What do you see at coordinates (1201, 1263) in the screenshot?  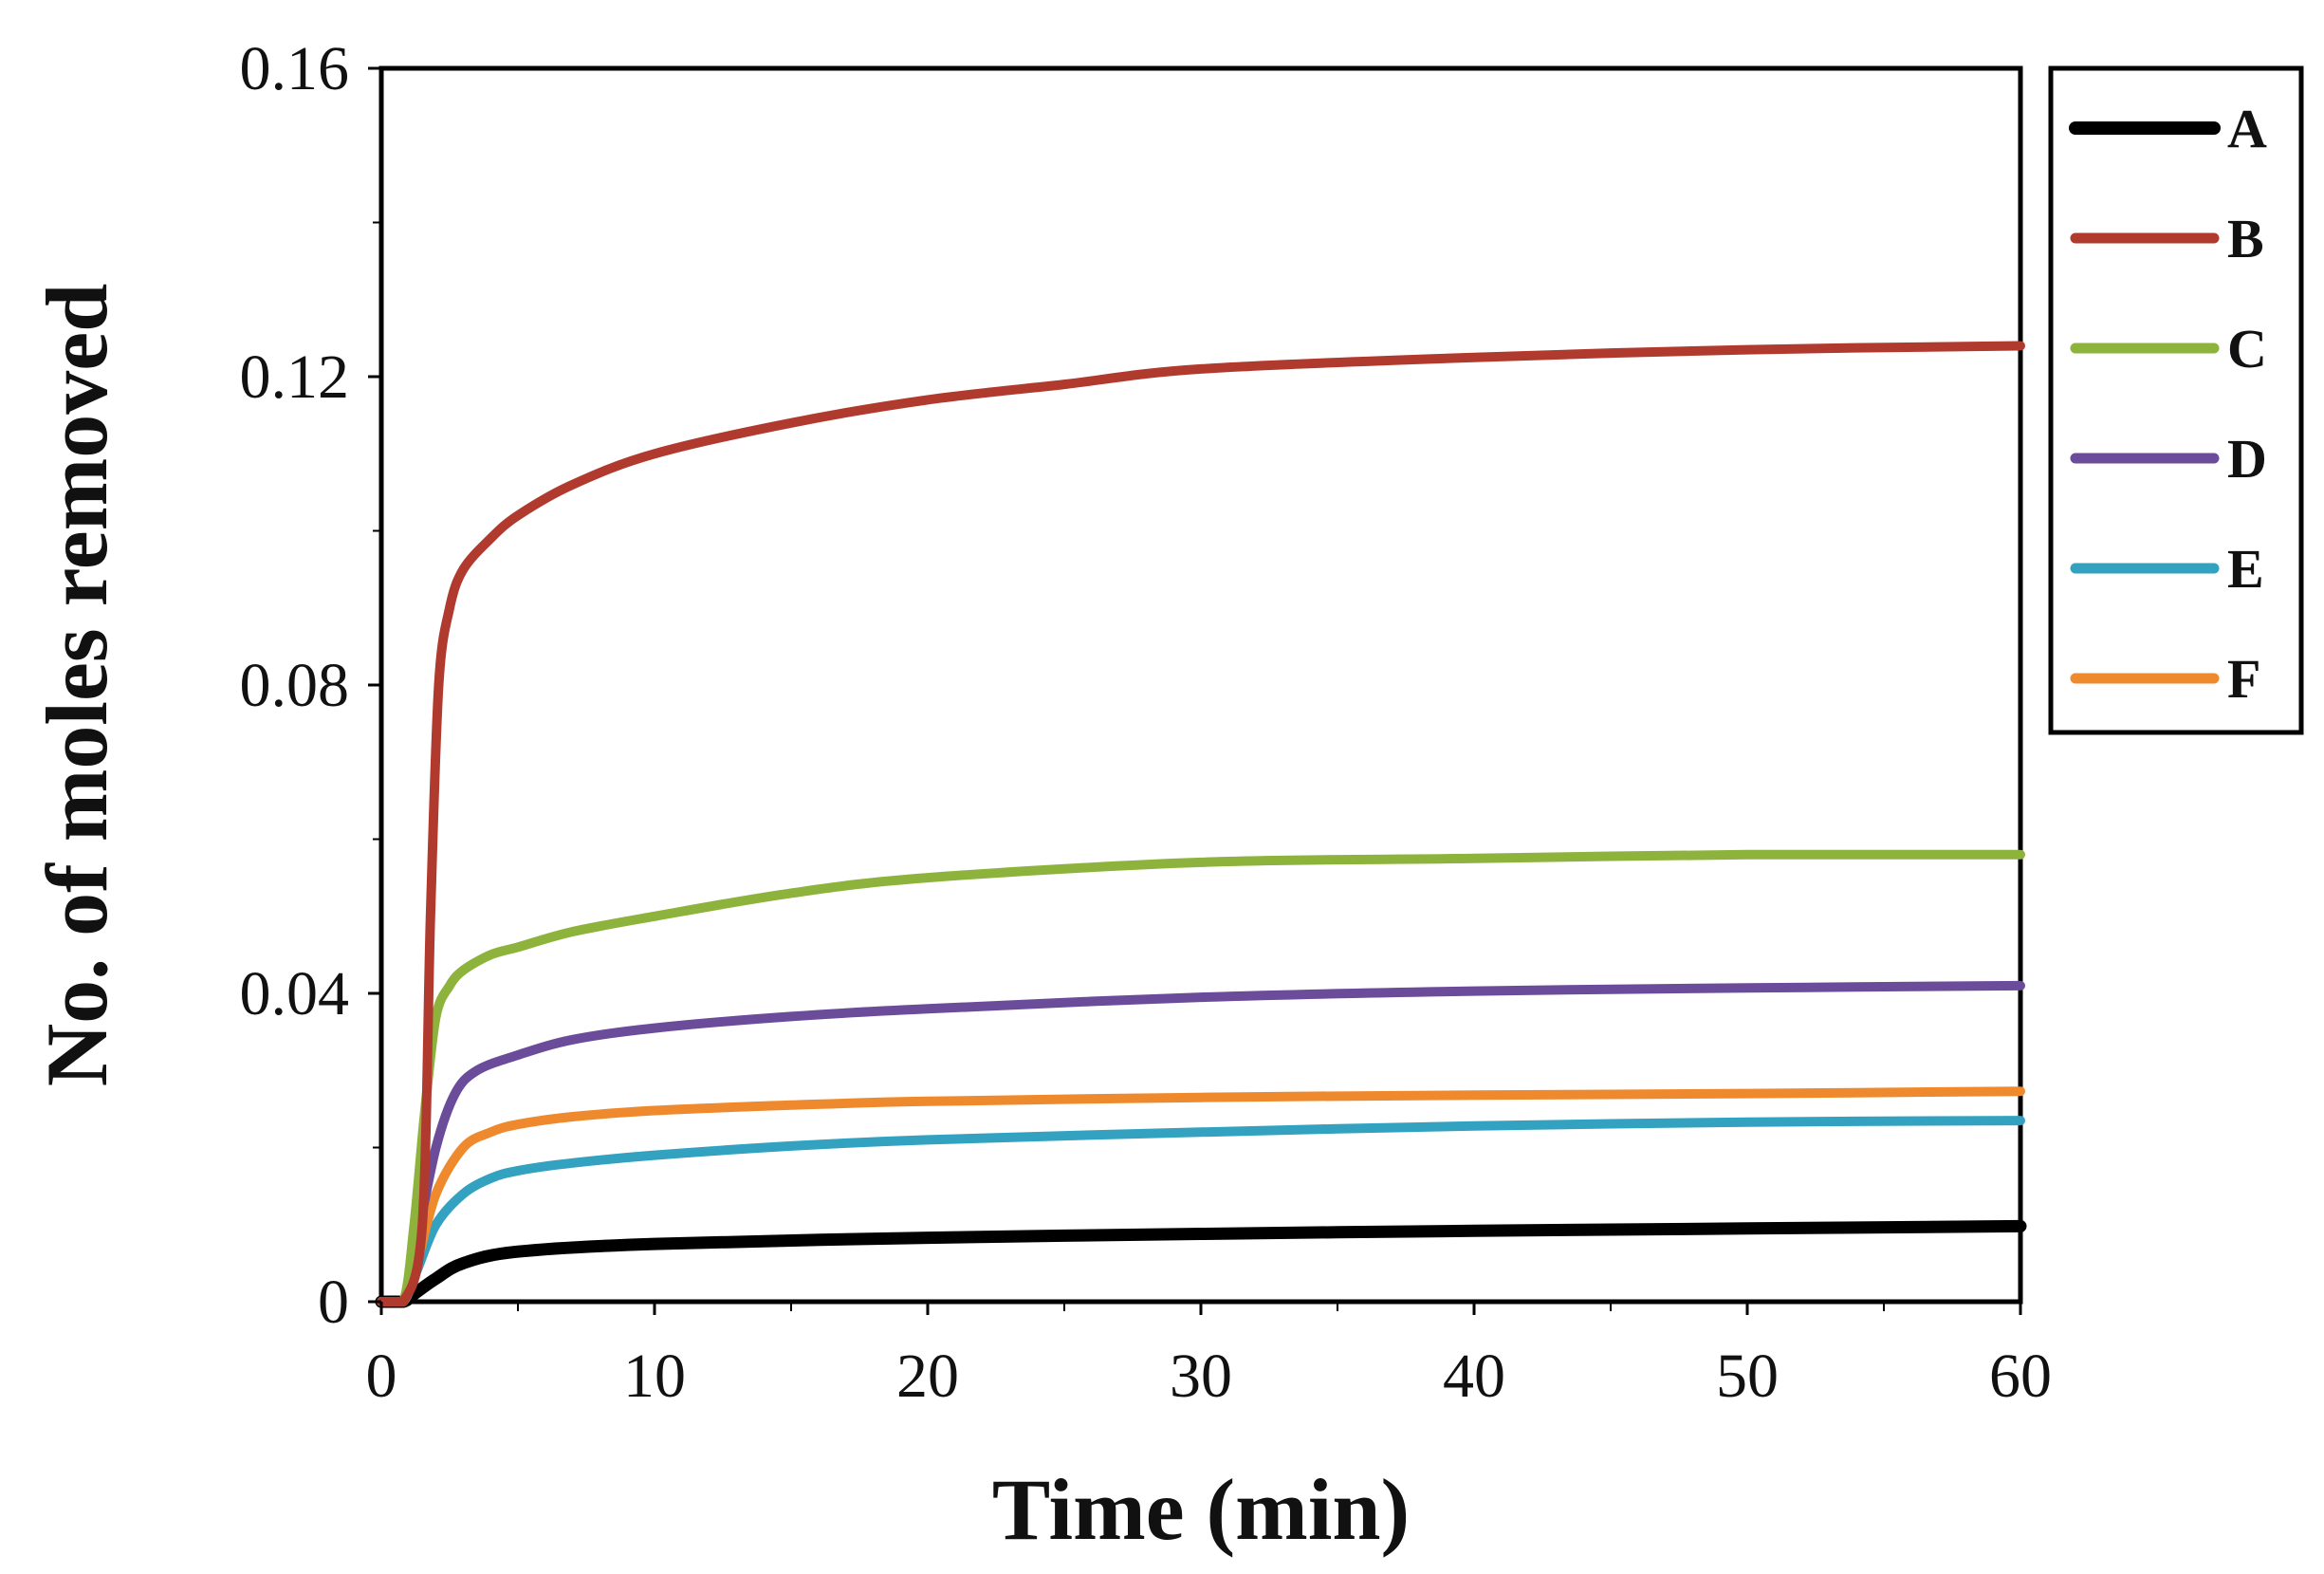 I see `series-line-a` at bounding box center [1201, 1263].